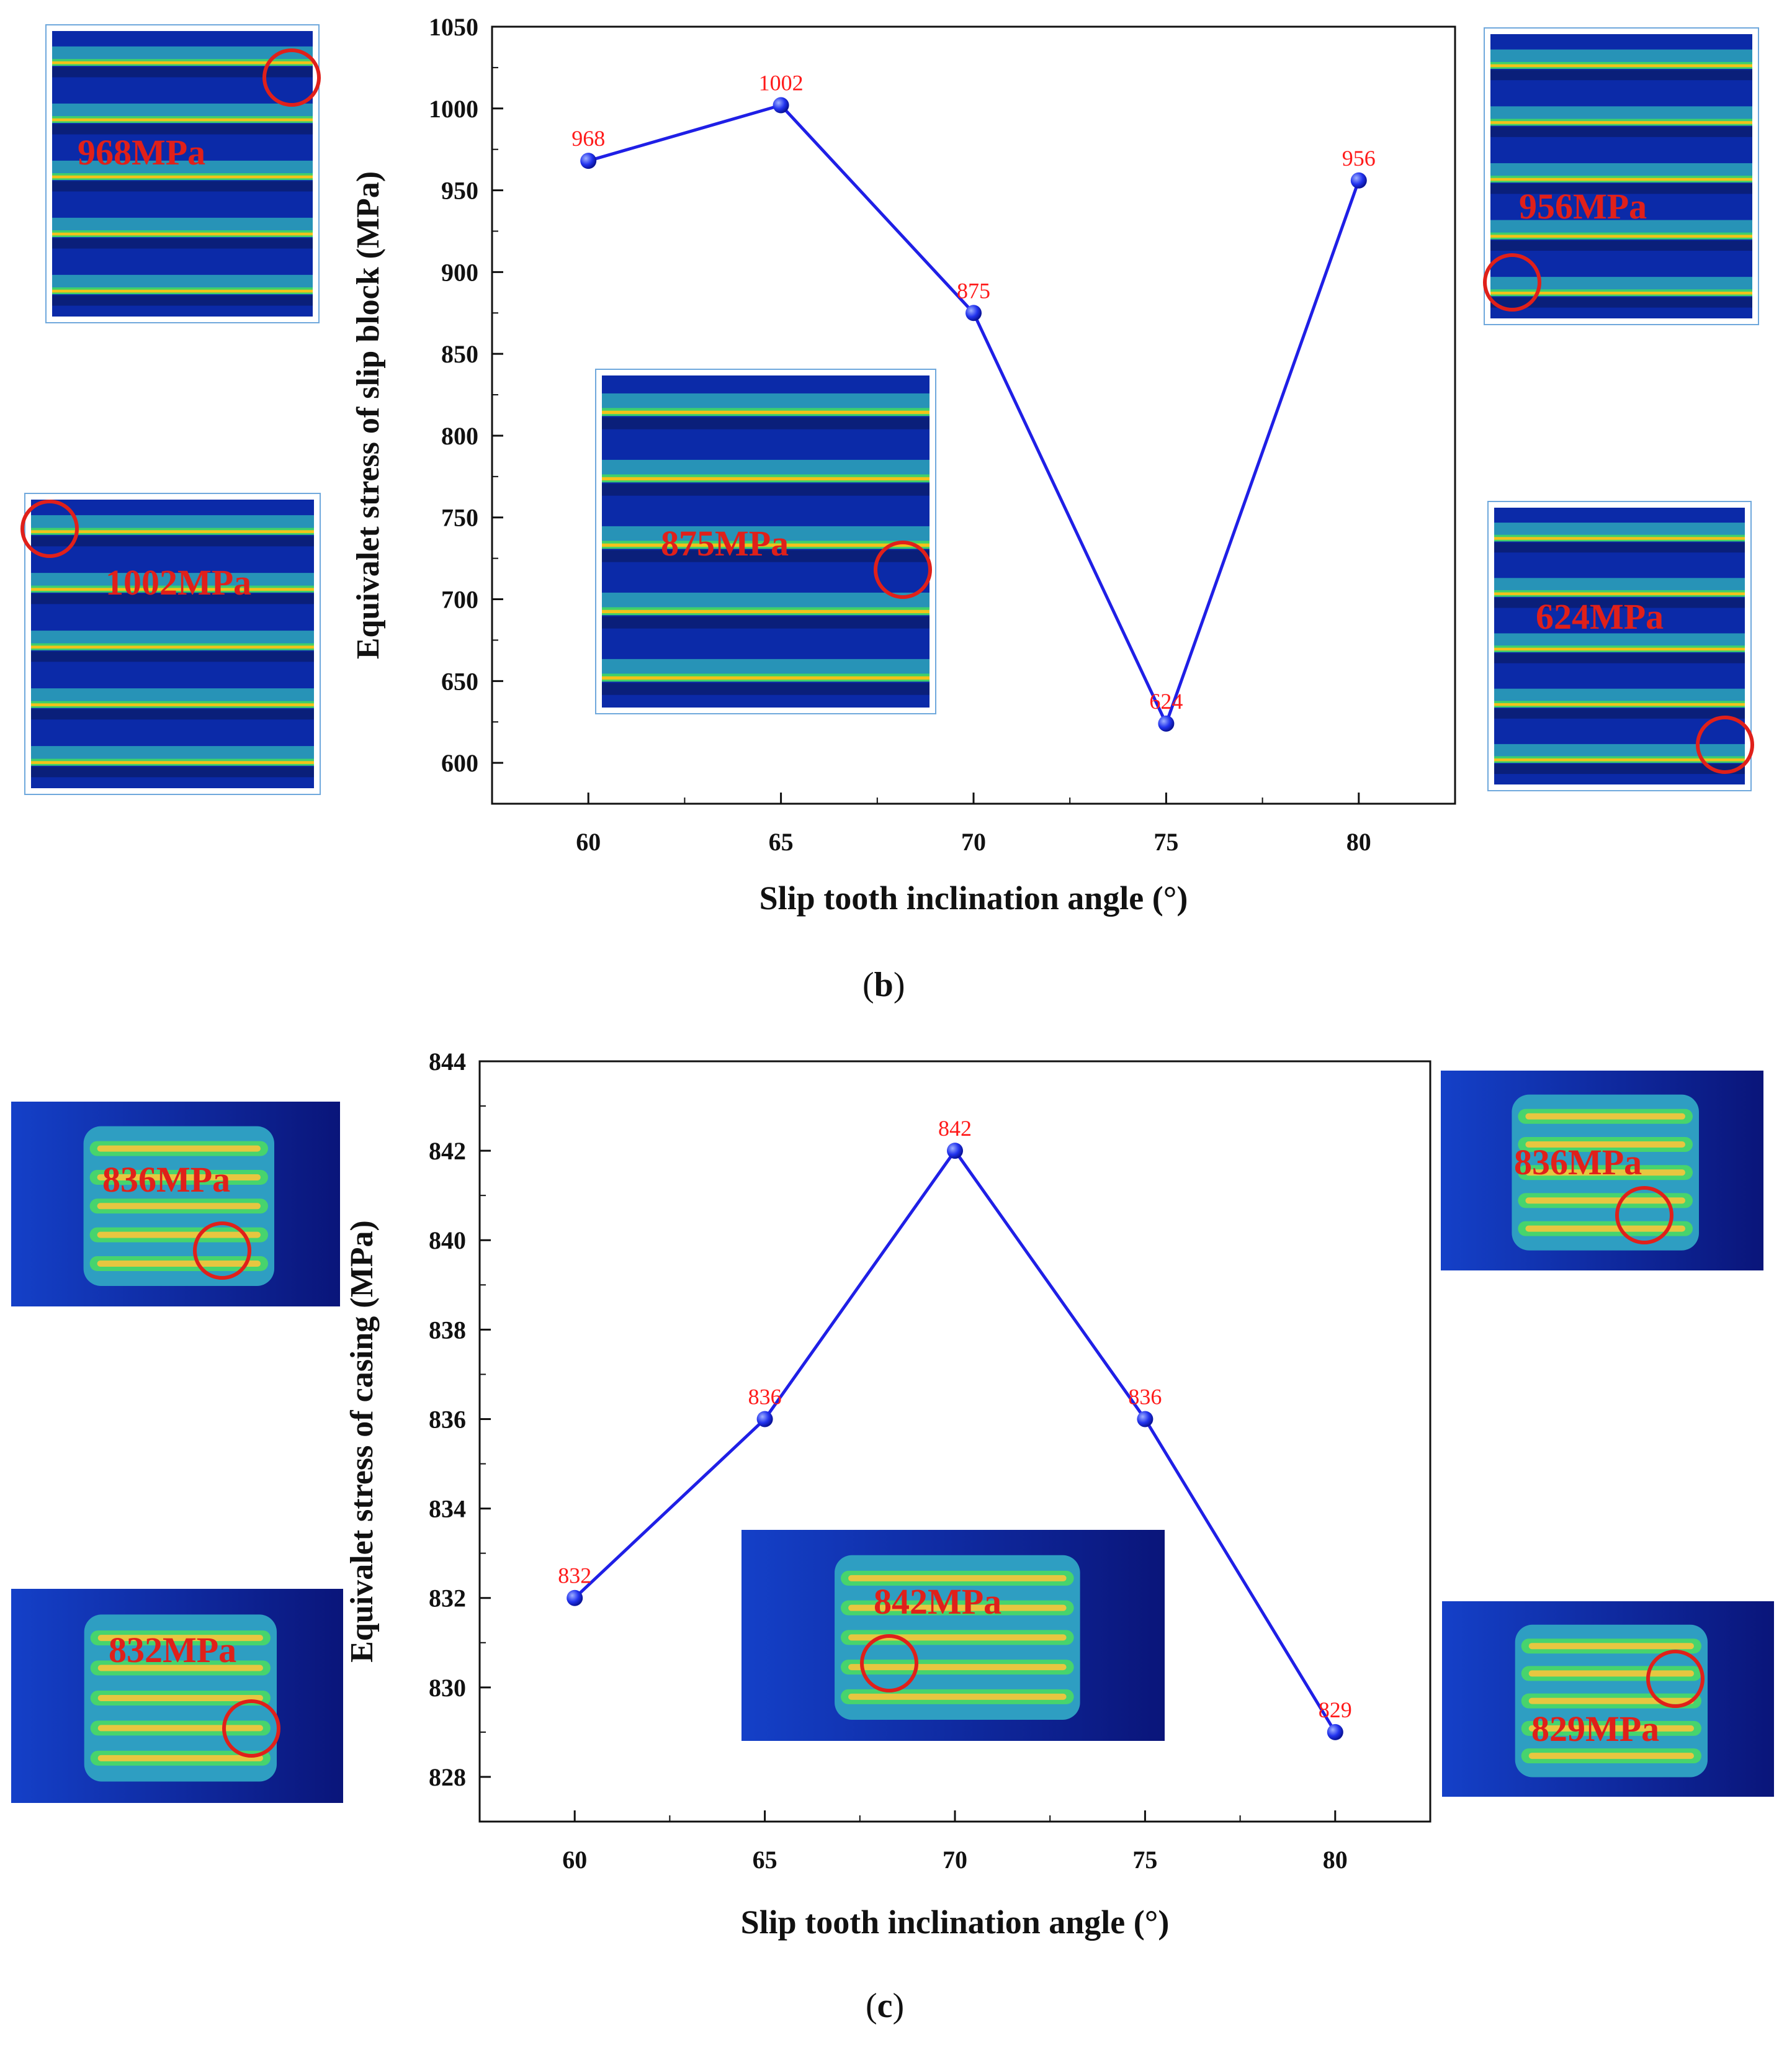 The image size is (1792, 2045). I want to click on inset-60deg: 836MPa, so click(175, 1204).